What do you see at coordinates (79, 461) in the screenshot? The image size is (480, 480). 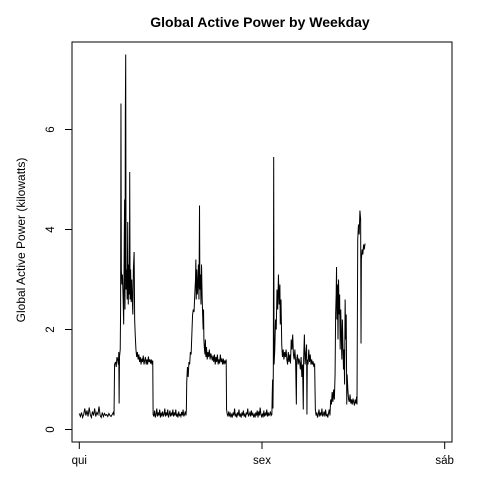 I see `x-tick-label: qui` at bounding box center [79, 461].